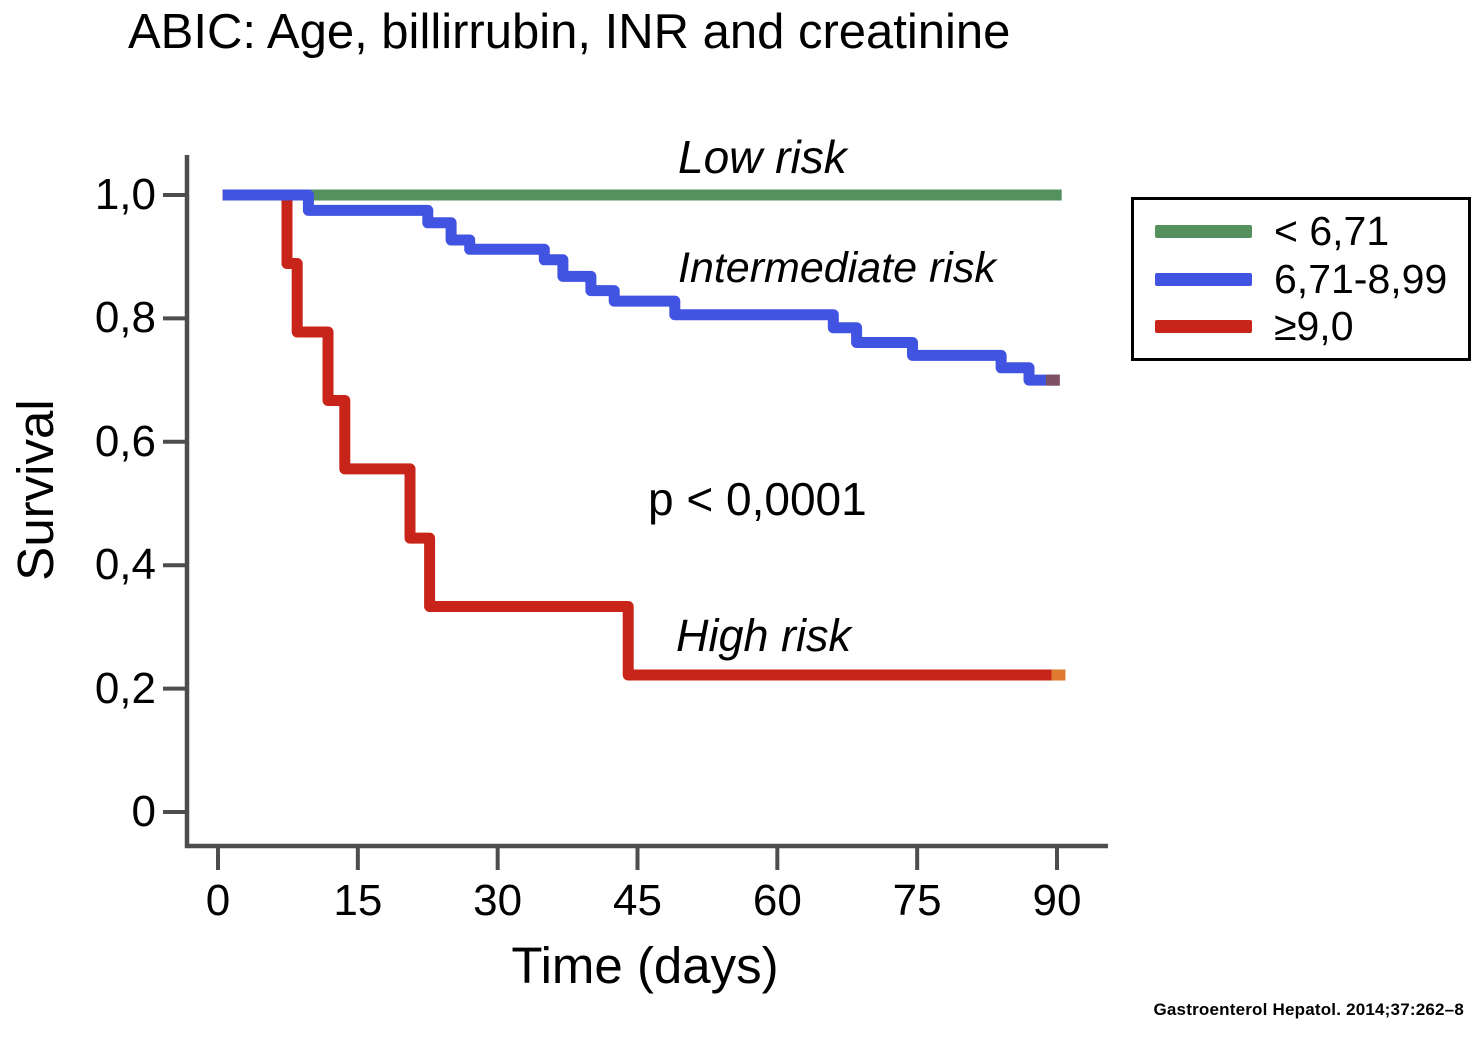 Image resolution: width=1478 pixels, height=1040 pixels. What do you see at coordinates (1203, 279) in the screenshot?
I see `legend-swatch-intermediate-risk` at bounding box center [1203, 279].